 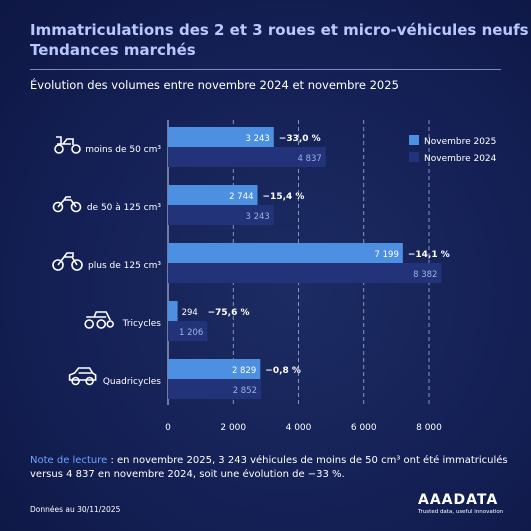 I want to click on quadricycle-icon, so click(x=82, y=376).